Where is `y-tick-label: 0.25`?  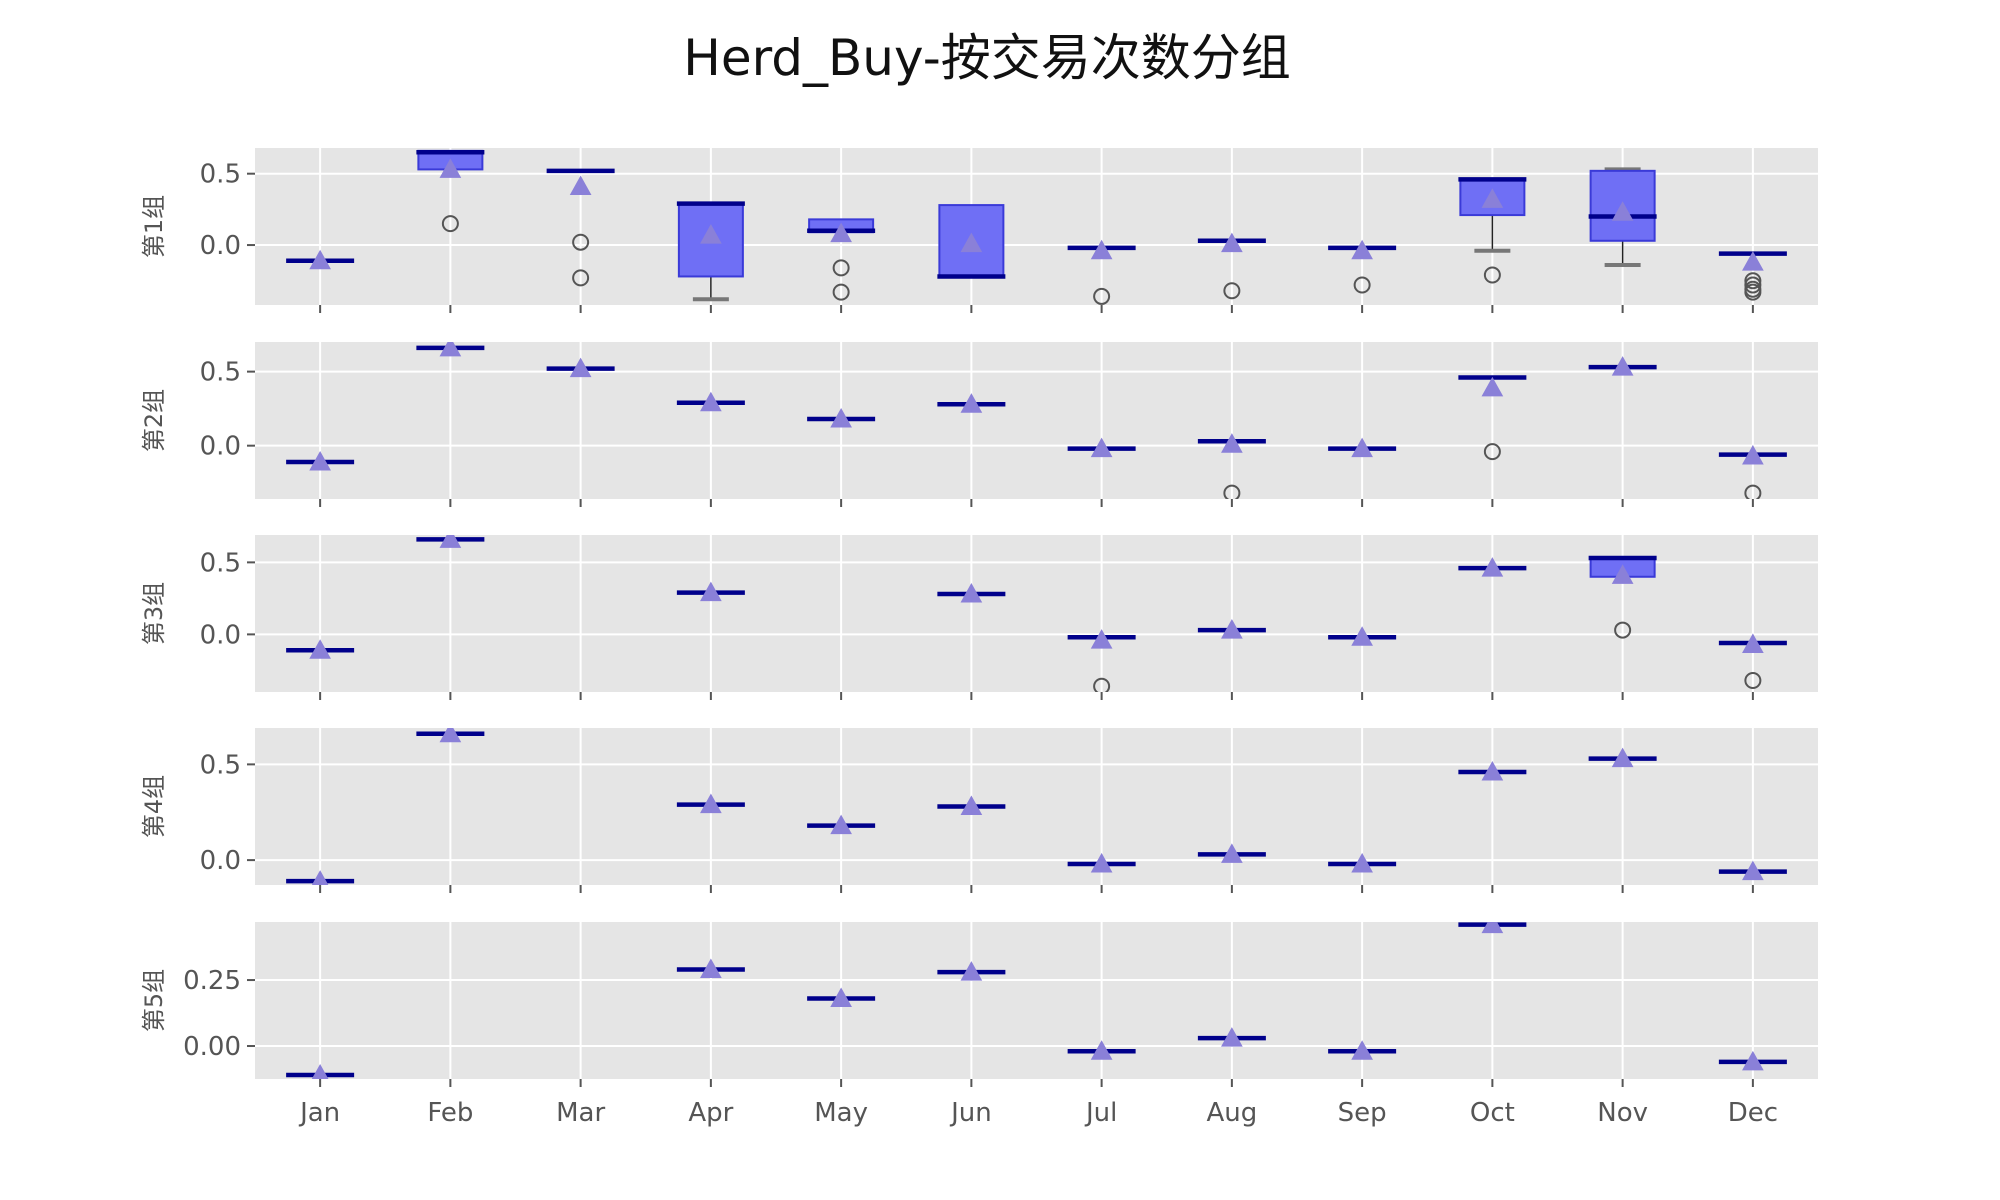 y-tick-label: 0.25 is located at coordinates (212, 981).